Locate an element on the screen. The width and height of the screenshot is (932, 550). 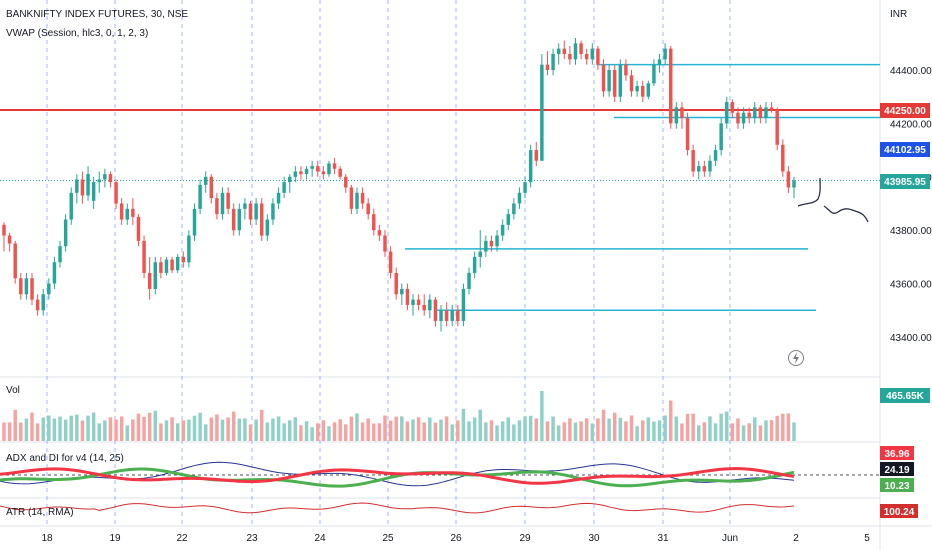
atr-series is located at coordinates (397, 508).